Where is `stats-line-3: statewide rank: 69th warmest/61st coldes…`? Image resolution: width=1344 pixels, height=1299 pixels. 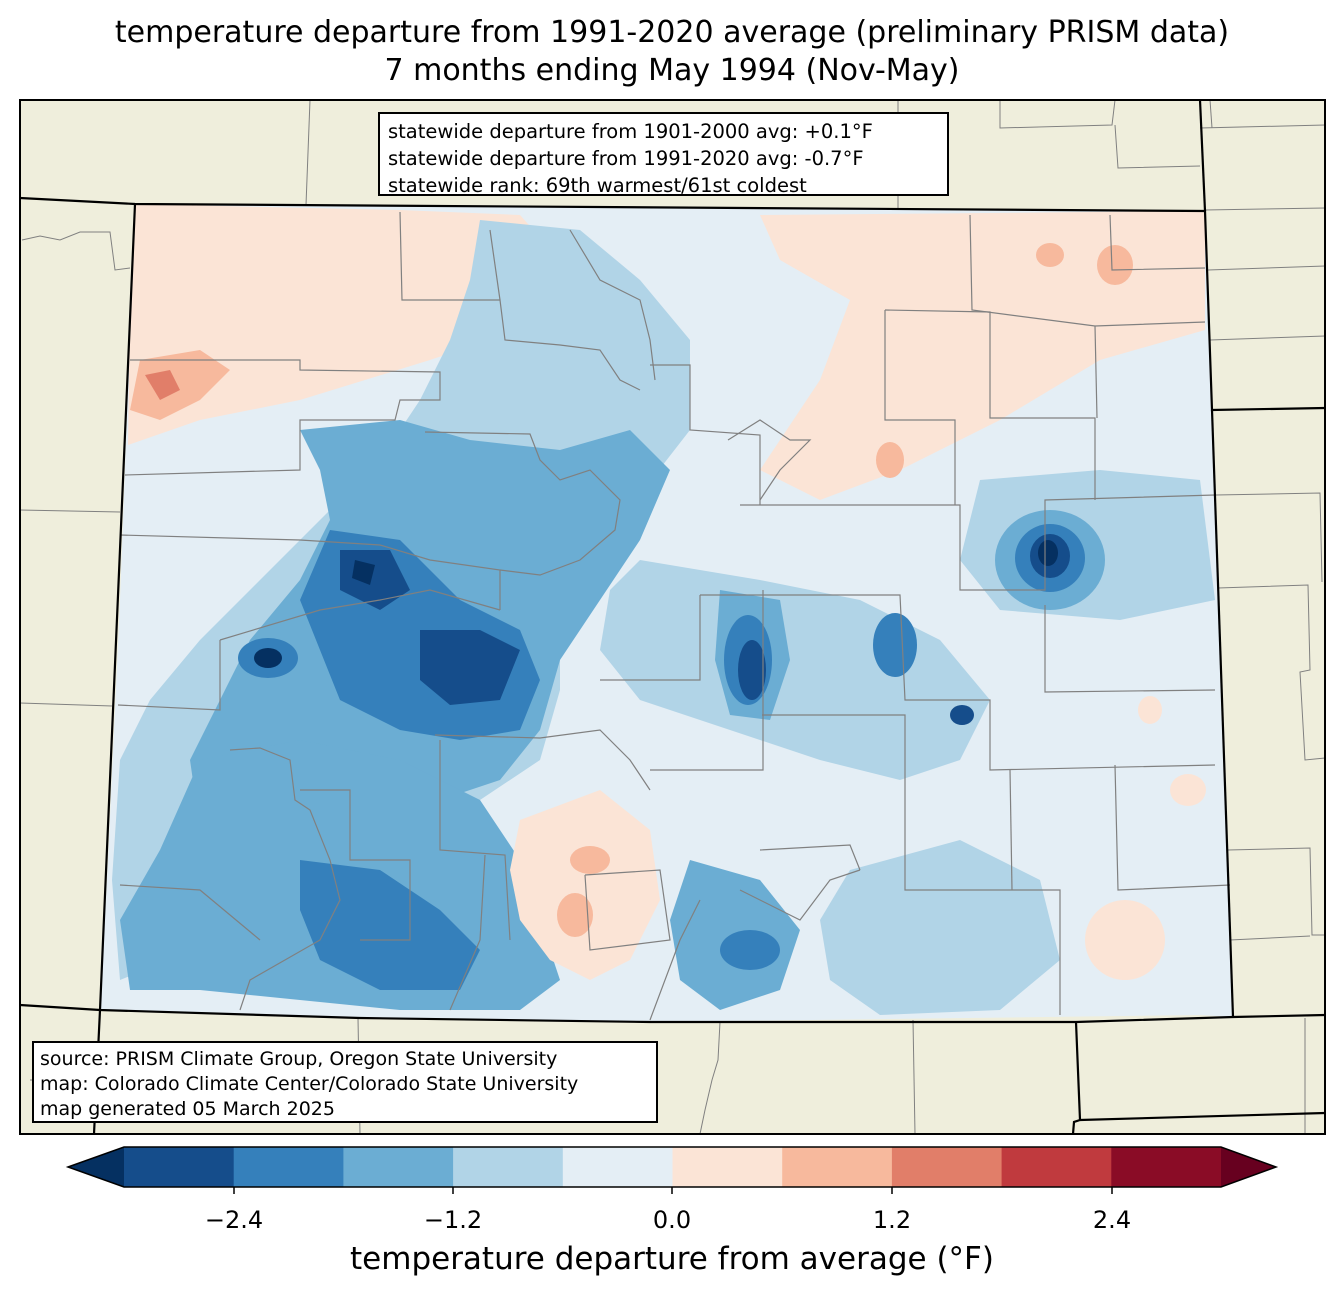 stats-line-3: statewide rank: 69th warmest/61st coldes… is located at coordinates (597, 185).